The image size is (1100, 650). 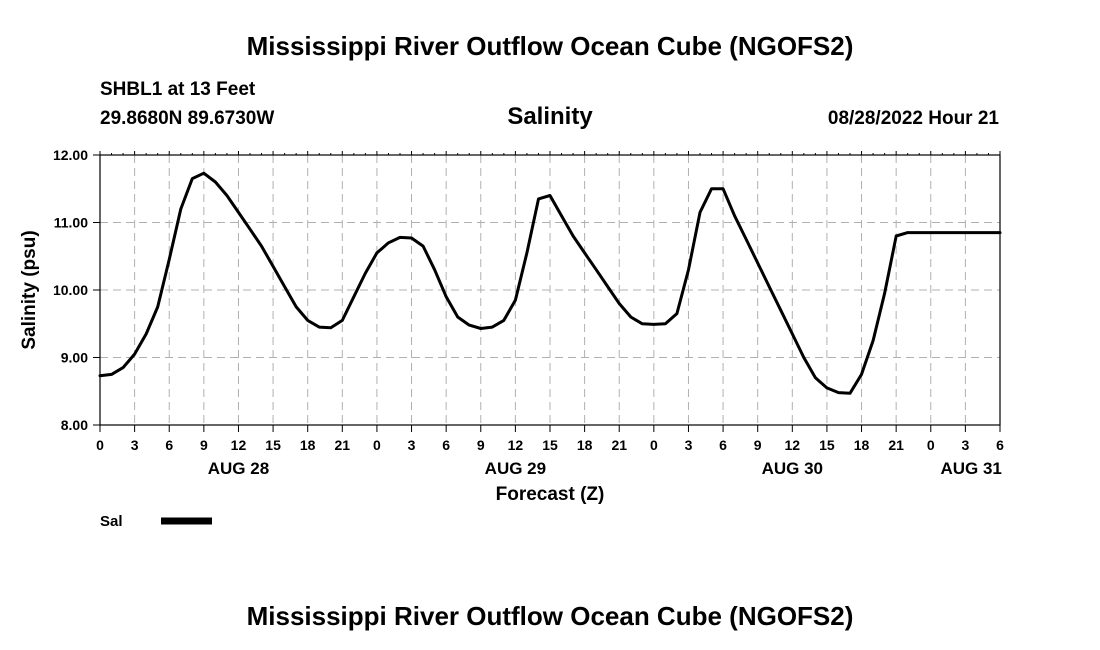 I want to click on x-date-label: AUG 29, so click(x=515, y=468).